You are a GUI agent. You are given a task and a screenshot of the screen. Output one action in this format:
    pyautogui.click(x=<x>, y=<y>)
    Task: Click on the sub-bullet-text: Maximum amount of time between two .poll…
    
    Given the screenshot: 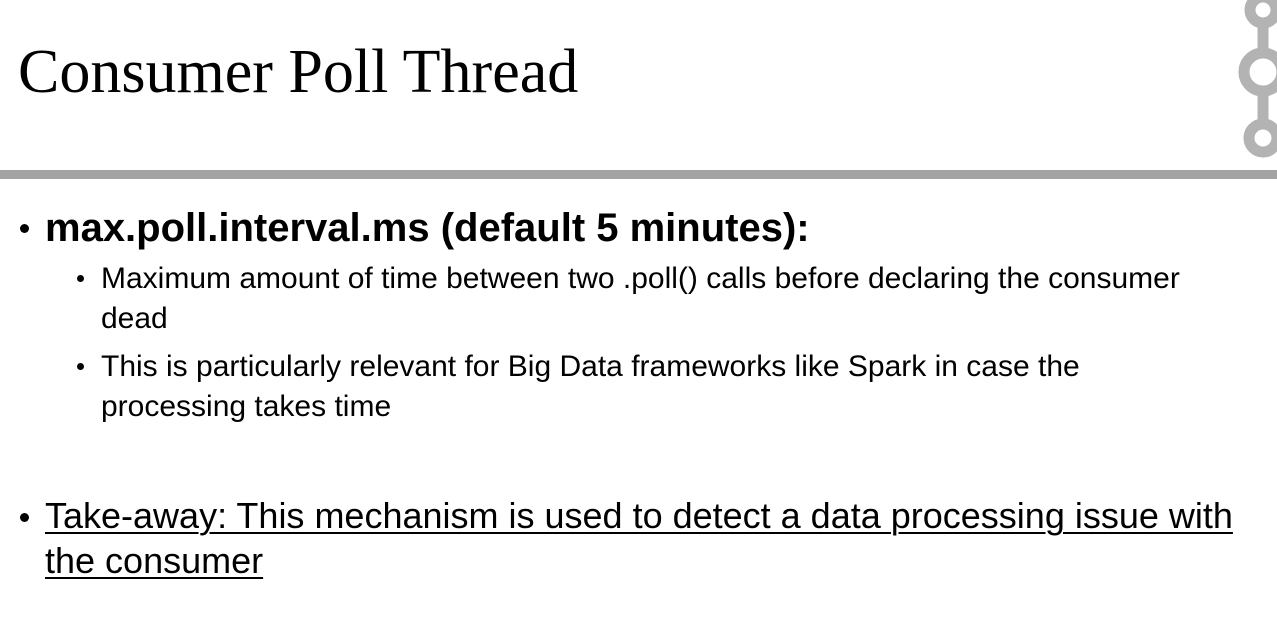 What is the action you would take?
    pyautogui.click(x=640, y=298)
    